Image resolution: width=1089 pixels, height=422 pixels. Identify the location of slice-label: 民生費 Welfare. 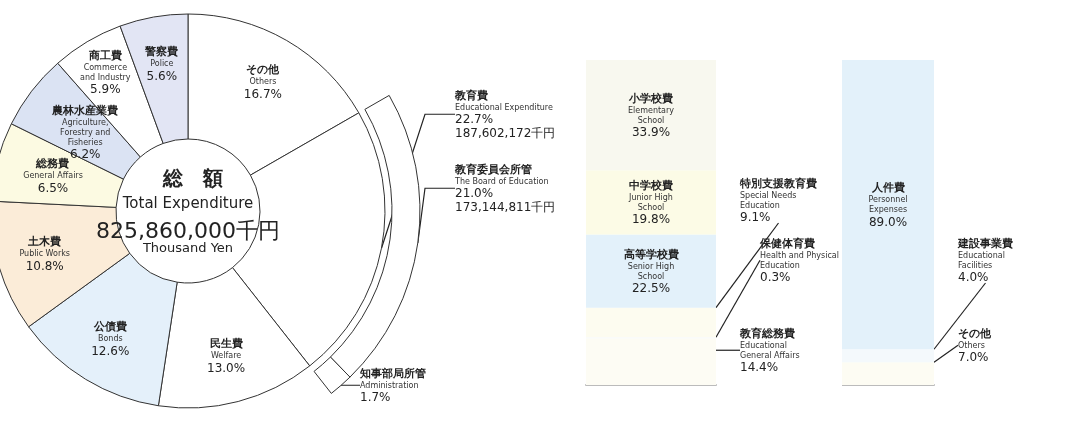
(226, 349).